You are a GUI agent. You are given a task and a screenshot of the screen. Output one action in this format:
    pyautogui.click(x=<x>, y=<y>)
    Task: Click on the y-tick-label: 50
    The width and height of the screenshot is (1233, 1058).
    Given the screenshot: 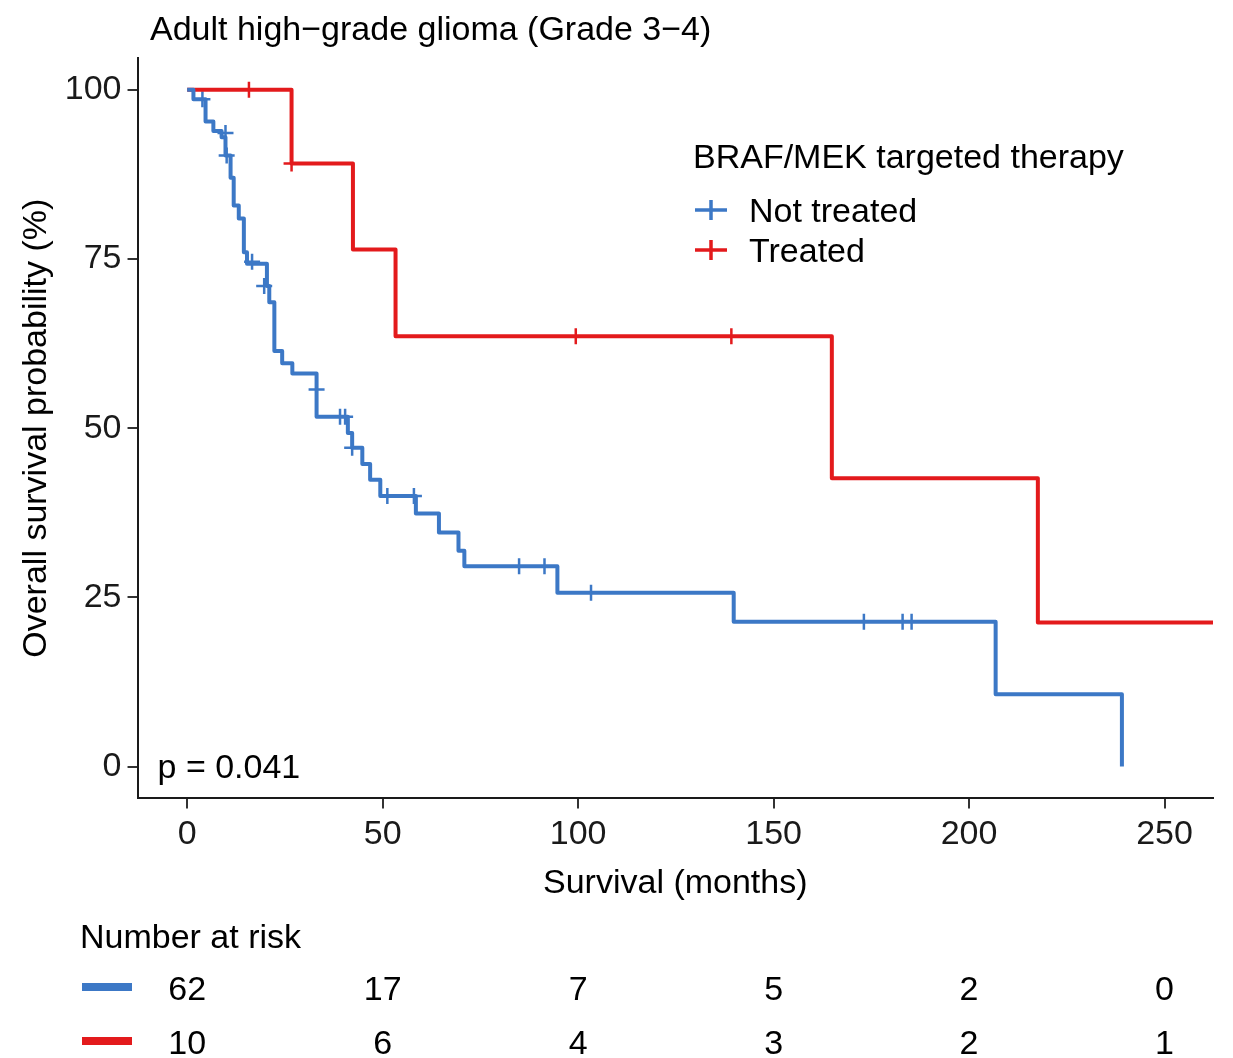 What is the action you would take?
    pyautogui.click(x=102, y=425)
    